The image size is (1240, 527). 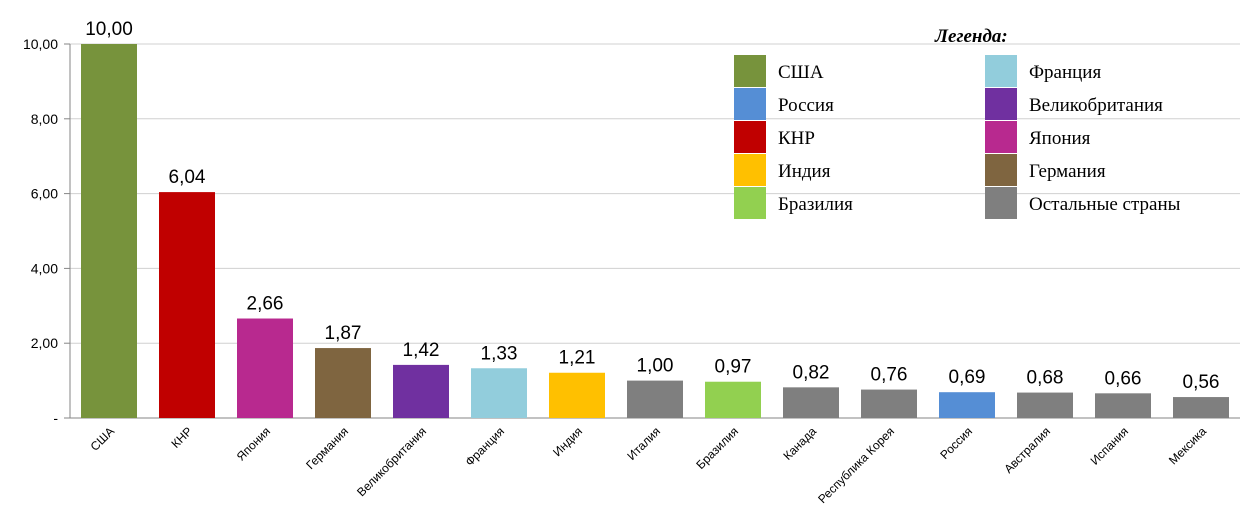 I want to click on legend-label: КНР, so click(x=796, y=138).